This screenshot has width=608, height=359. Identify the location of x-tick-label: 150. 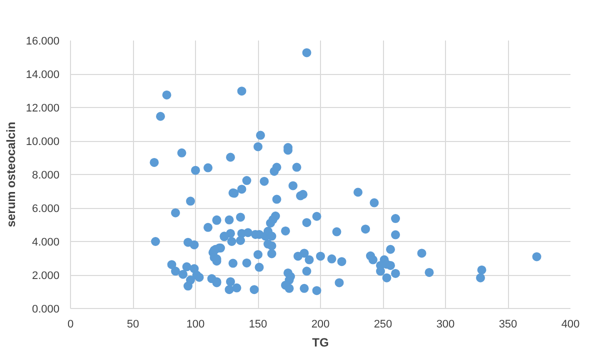
(258, 324).